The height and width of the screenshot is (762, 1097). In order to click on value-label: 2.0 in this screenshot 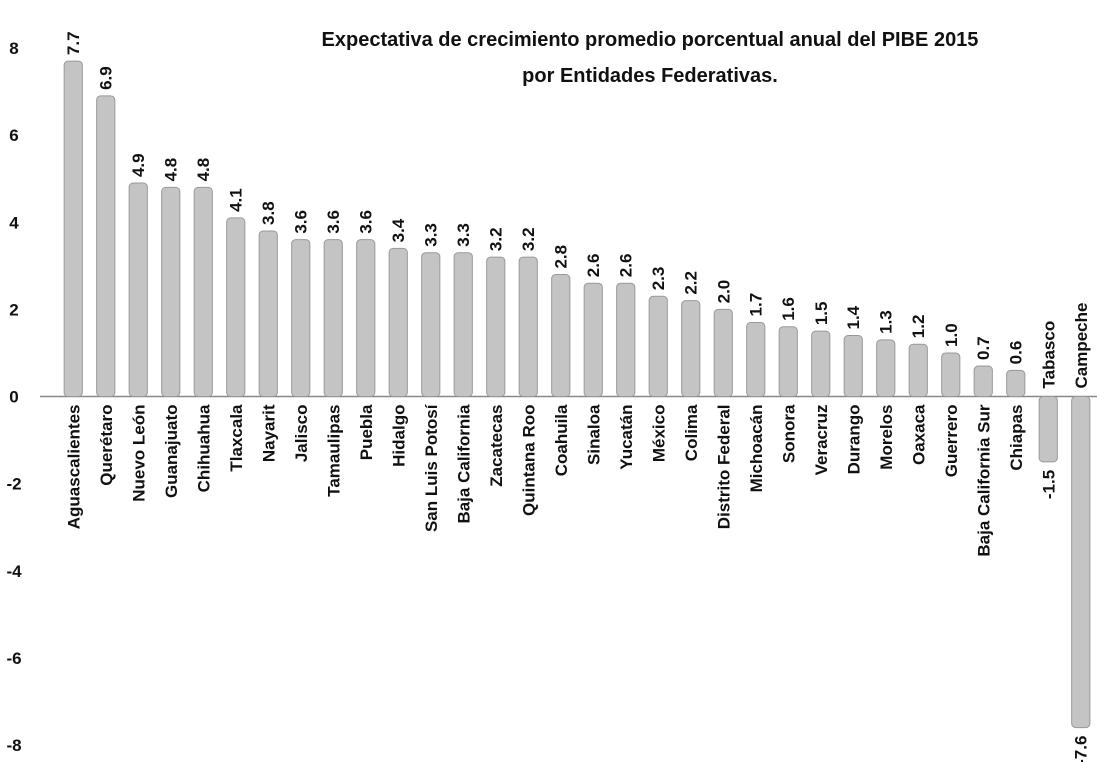, I will do `click(723, 292)`.